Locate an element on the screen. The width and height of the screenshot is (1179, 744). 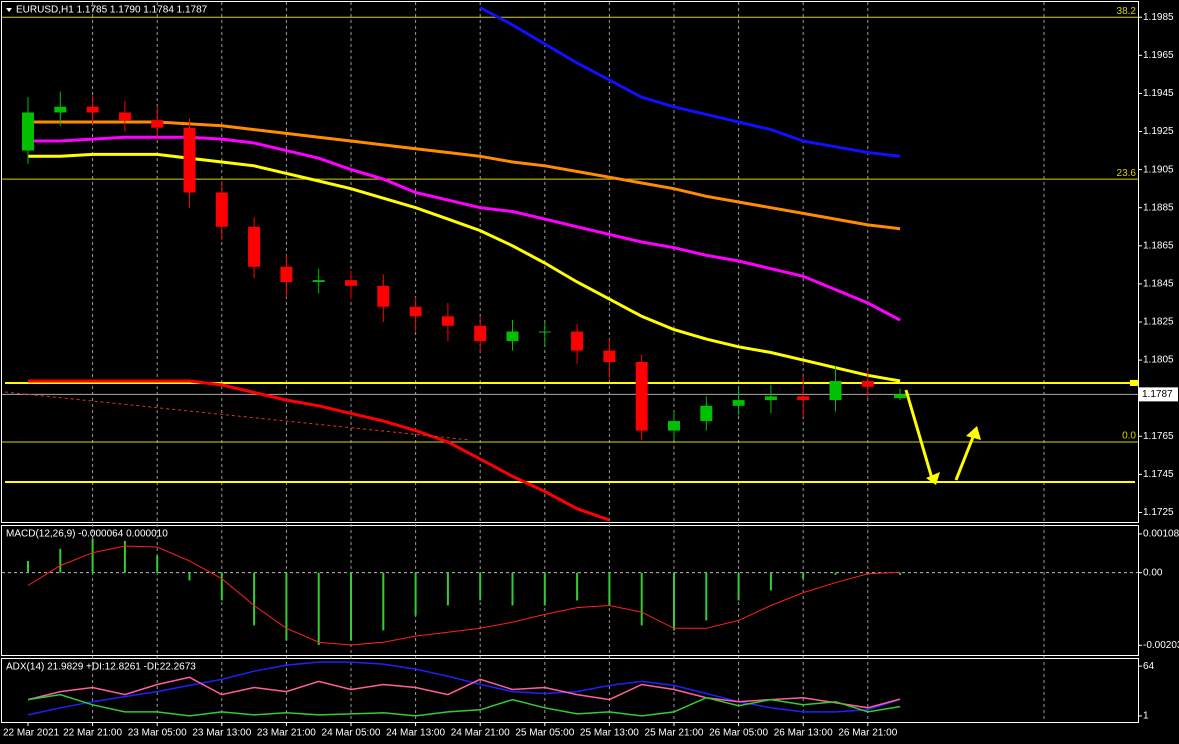
y-tick-label: 1 is located at coordinates (1146, 716).